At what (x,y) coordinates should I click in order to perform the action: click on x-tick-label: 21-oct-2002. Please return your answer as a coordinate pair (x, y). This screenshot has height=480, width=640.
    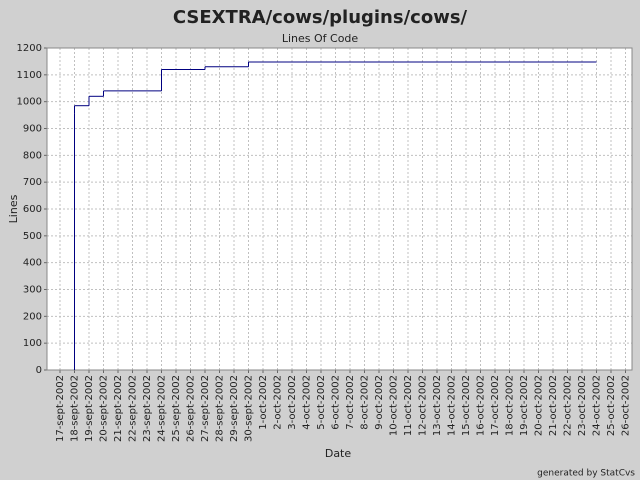
    Looking at the image, I should click on (553, 405).